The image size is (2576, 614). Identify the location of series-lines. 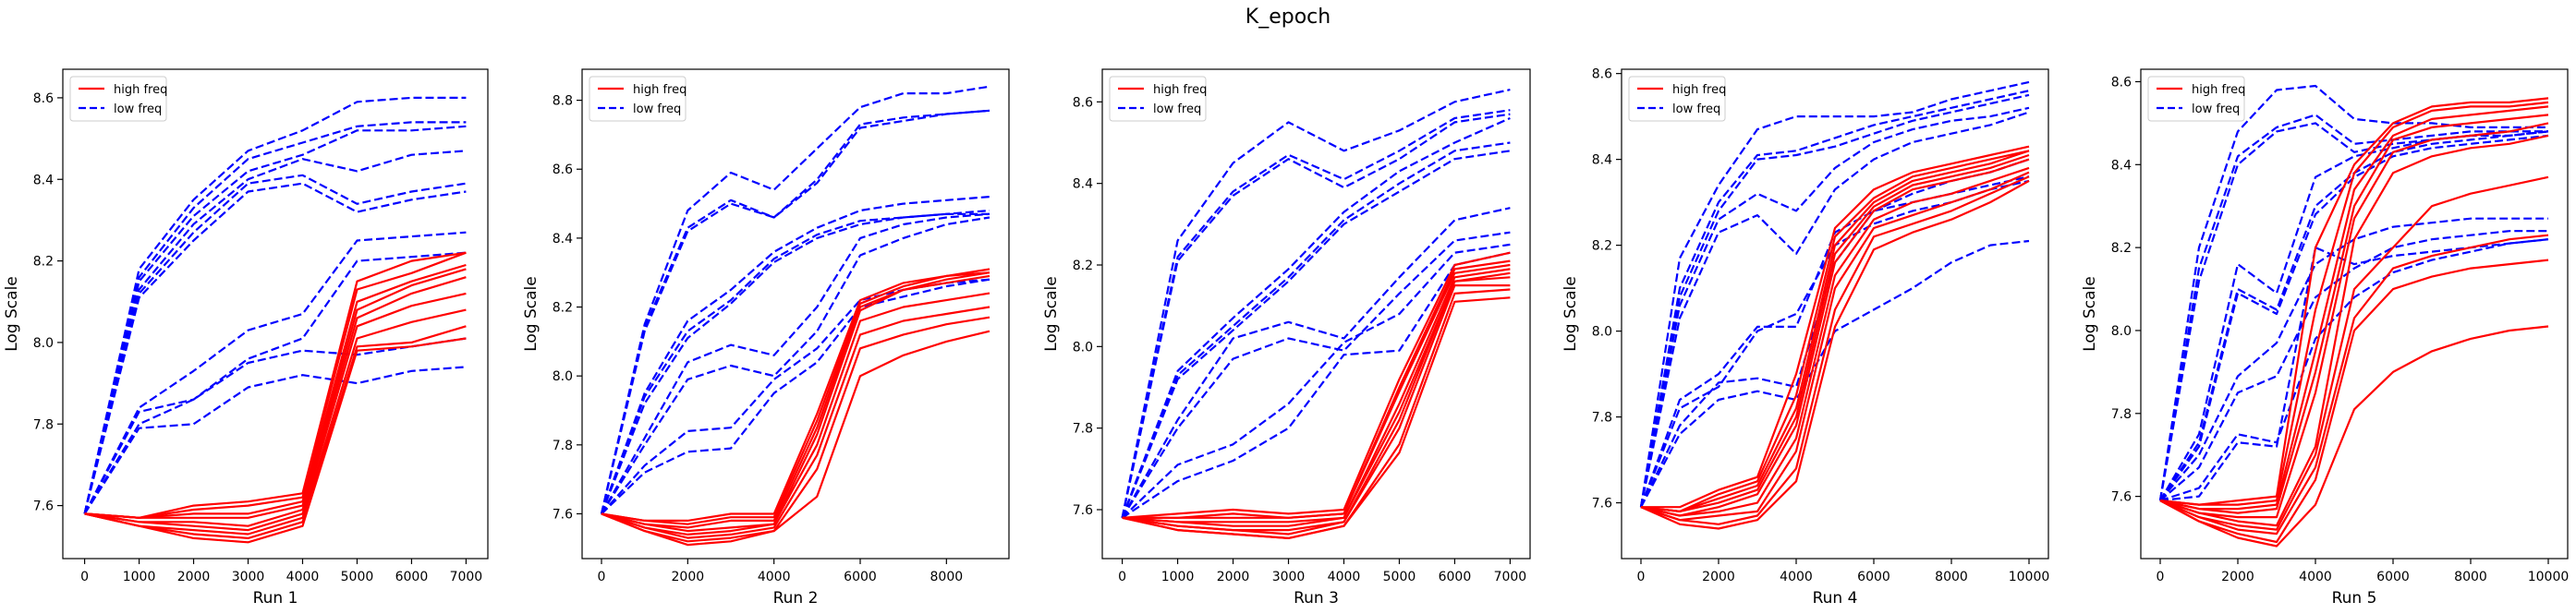
(2353, 316).